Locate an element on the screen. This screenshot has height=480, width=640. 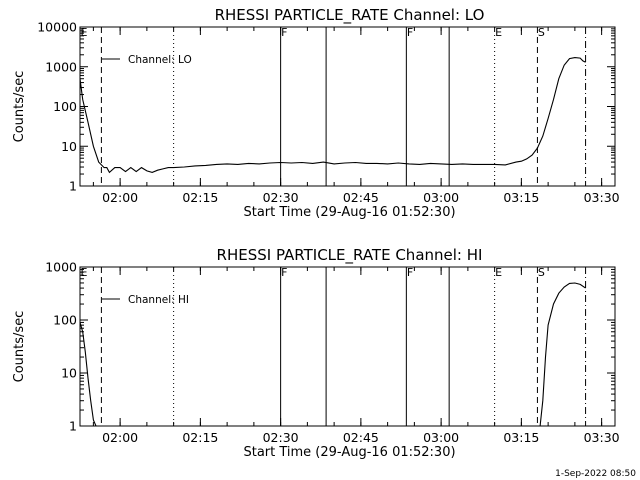
legend-label: Channel: LO is located at coordinates (160, 60).